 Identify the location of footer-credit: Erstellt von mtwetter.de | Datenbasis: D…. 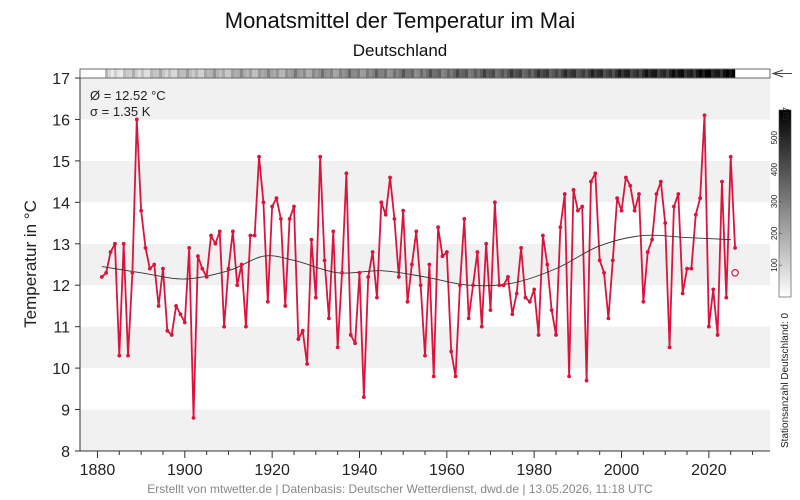
(400, 489).